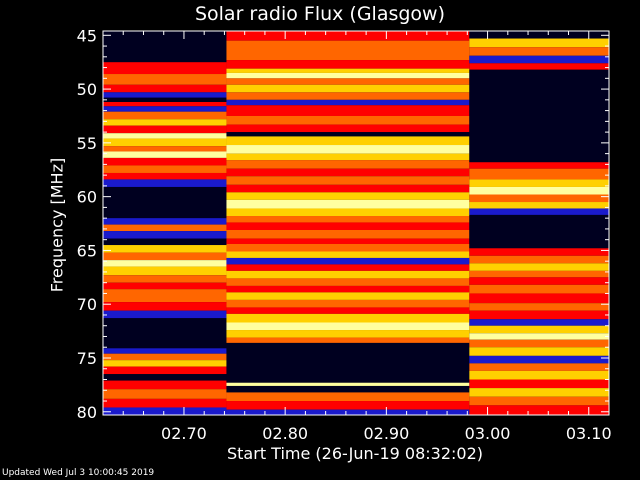 The height and width of the screenshot is (480, 640). What do you see at coordinates (285, 433) in the screenshot?
I see `x-tick-label: 02.80` at bounding box center [285, 433].